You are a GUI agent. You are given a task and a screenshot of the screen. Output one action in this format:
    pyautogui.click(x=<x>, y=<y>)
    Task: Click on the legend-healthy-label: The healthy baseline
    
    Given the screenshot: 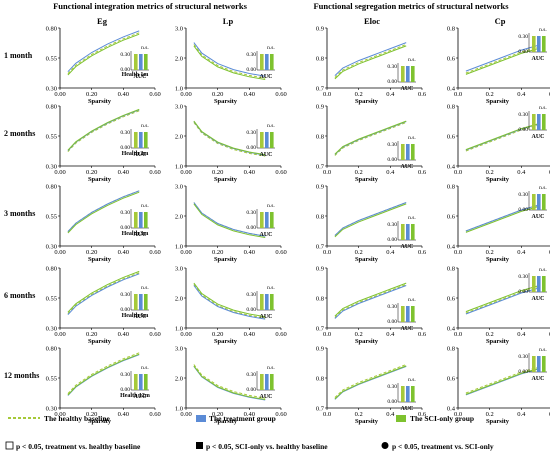 What is the action you would take?
    pyautogui.click(x=77, y=418)
    